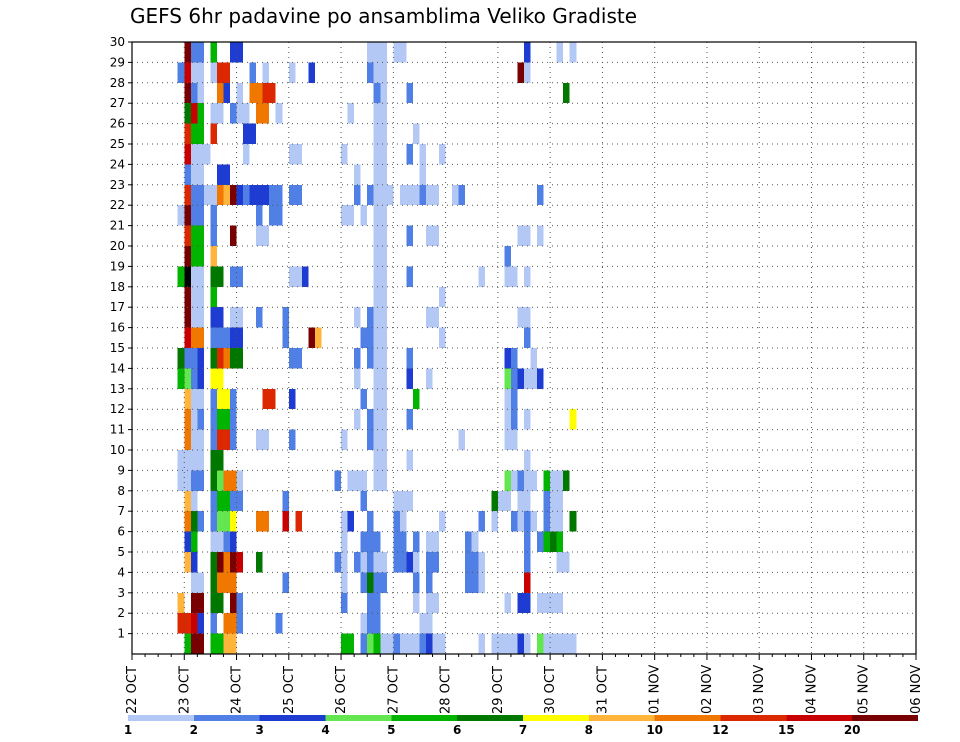 The height and width of the screenshot is (742, 960). Describe the element at coordinates (117, 266) in the screenshot. I see `y-tick-label: 19` at that location.